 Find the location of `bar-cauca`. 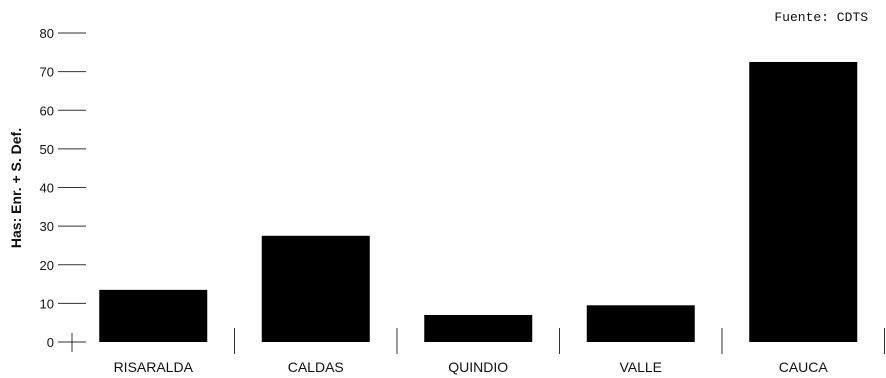

bar-cauca is located at coordinates (803, 201).